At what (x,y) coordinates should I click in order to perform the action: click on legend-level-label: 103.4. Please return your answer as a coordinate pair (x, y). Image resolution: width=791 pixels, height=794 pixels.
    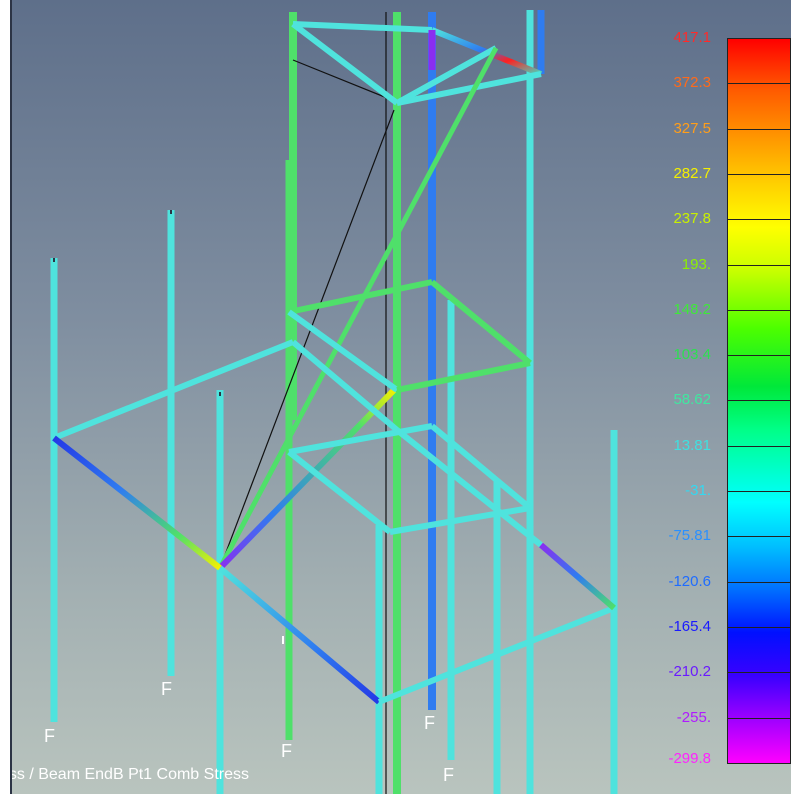
    Looking at the image, I should click on (692, 355).